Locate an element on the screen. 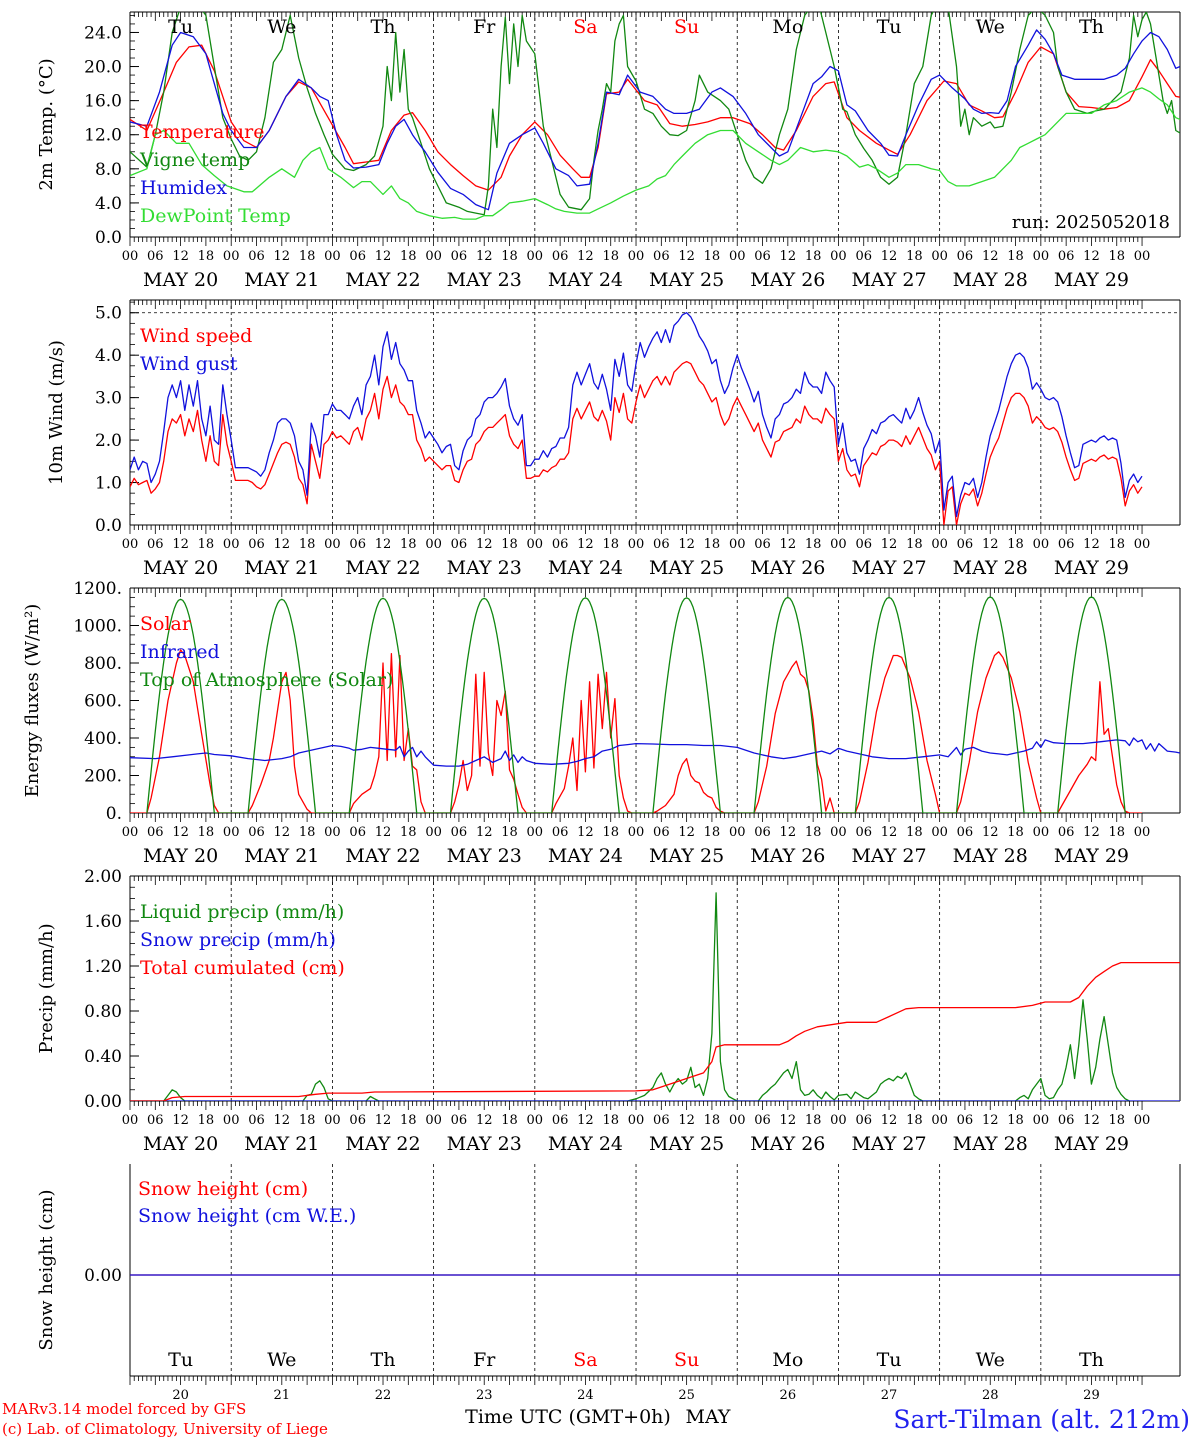  y-tick-label: 0.80 is located at coordinates (103, 1012).